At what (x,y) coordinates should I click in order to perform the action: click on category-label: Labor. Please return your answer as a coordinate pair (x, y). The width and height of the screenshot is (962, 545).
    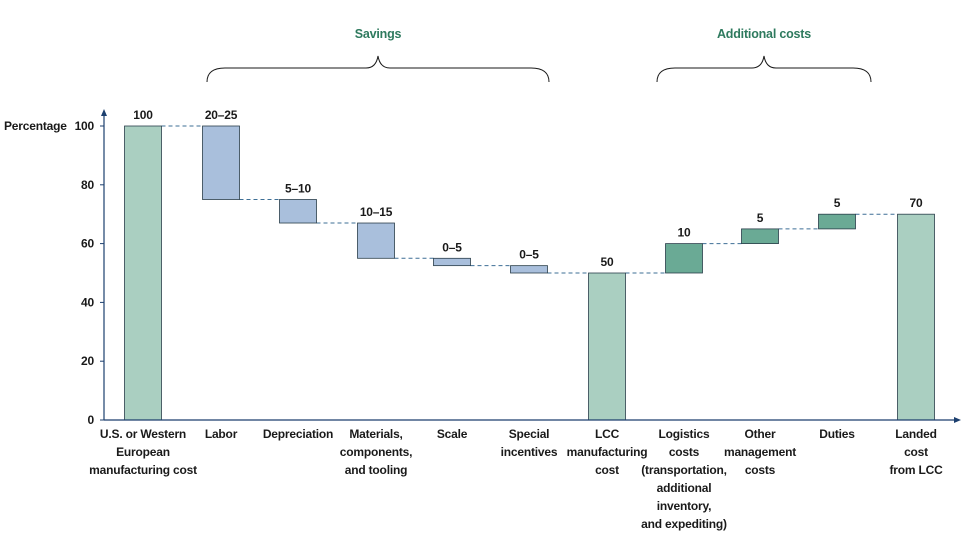
    Looking at the image, I should click on (221, 434).